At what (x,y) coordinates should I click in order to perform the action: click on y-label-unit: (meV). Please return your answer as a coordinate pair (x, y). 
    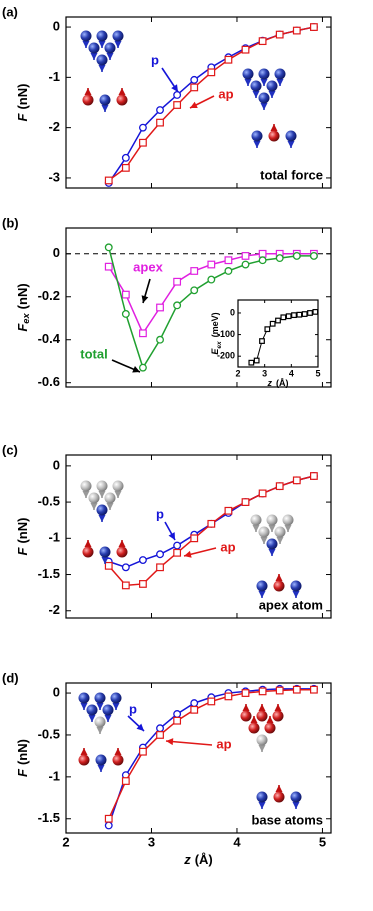
    Looking at the image, I should click on (215, 324).